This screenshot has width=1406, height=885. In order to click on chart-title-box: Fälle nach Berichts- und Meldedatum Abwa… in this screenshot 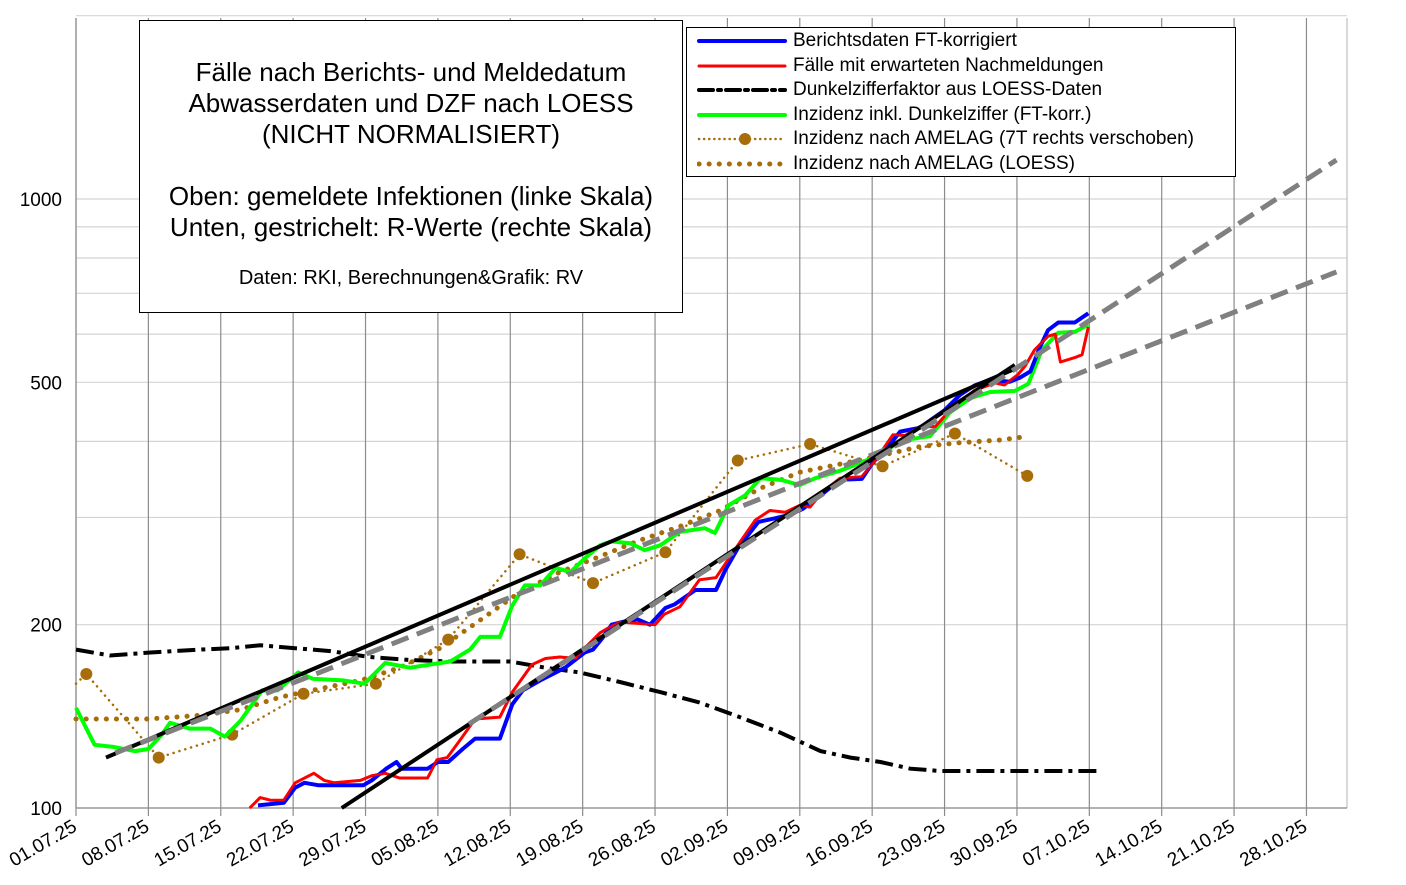, I will do `click(411, 166)`.